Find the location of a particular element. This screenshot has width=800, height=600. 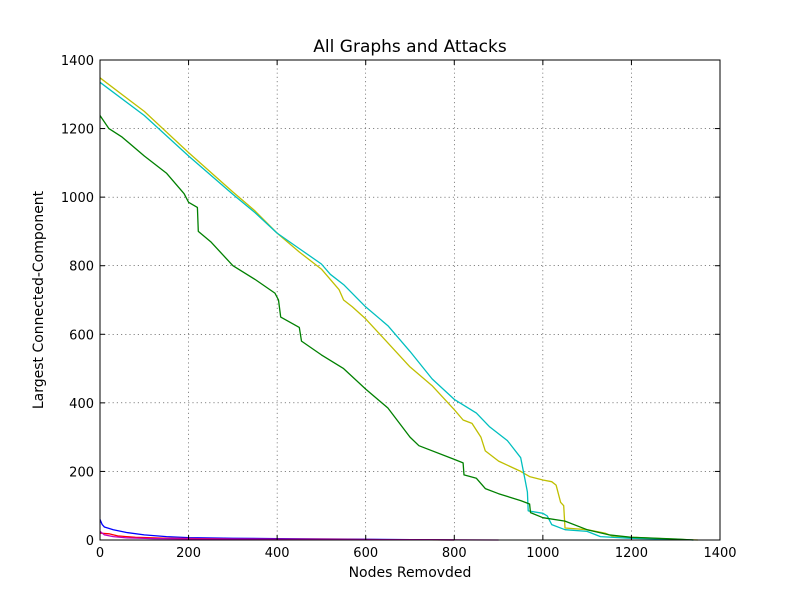

y-axis-label: Largest Connected-Component is located at coordinates (39, 299).